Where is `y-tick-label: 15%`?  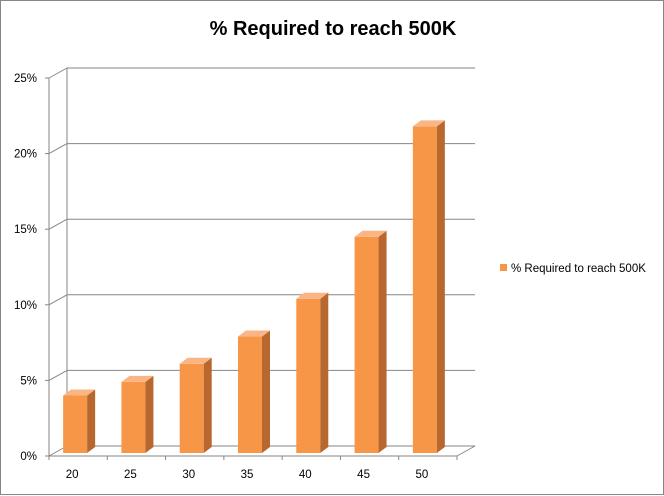
y-tick-label: 15% is located at coordinates (25, 230).